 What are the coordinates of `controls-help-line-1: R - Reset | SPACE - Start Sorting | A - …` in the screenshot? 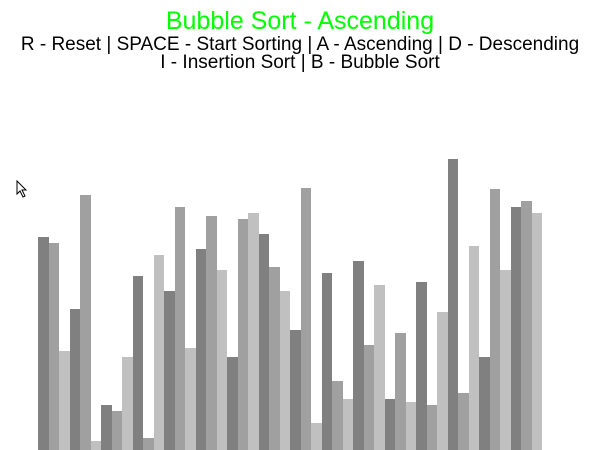 It's located at (300, 44).